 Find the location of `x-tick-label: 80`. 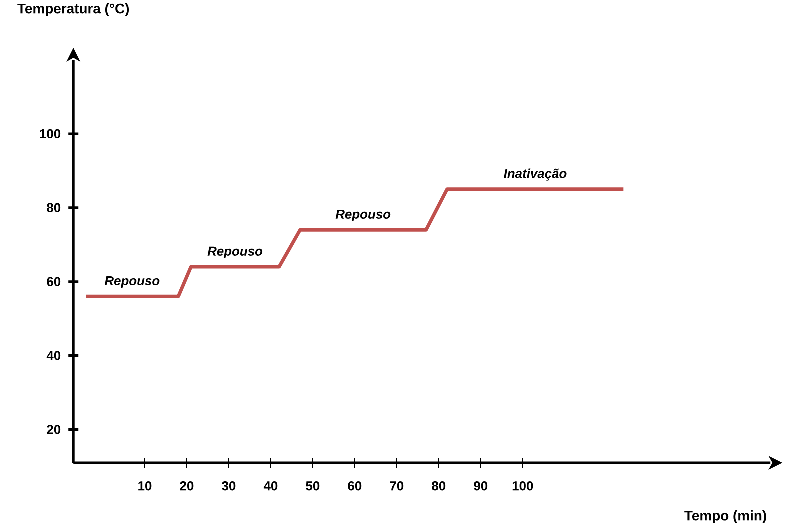

x-tick-label: 80 is located at coordinates (439, 486).